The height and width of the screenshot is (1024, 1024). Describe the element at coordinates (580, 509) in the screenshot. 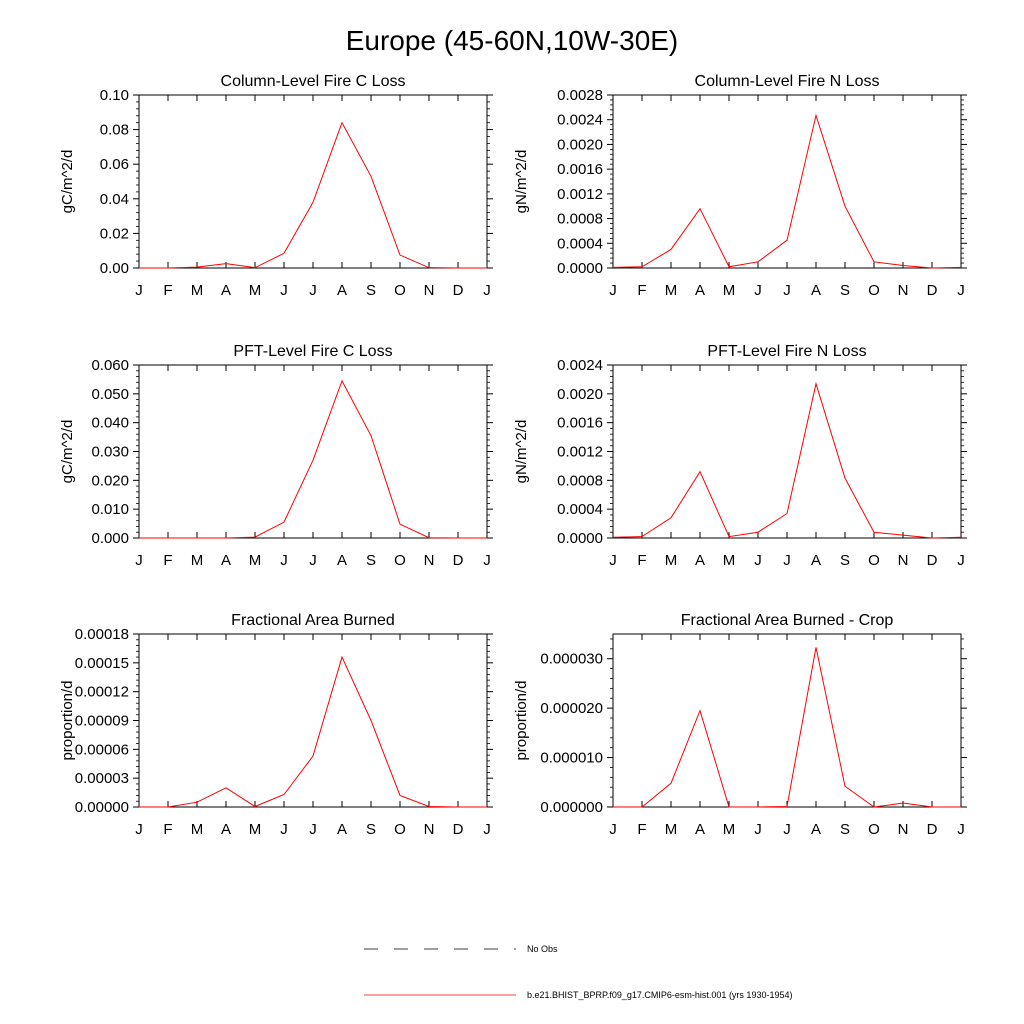

I see `y-tick-label: 0.0004` at that location.